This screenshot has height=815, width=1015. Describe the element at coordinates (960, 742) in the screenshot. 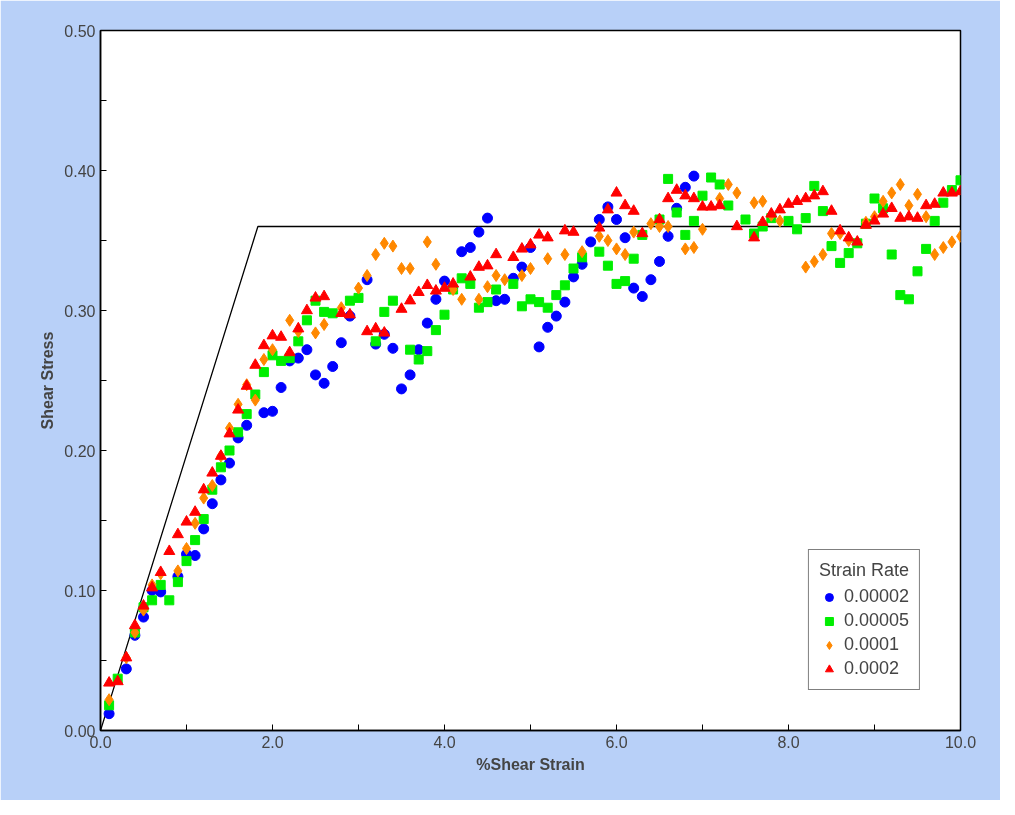

I see `x-tick-label: 10.0` at that location.